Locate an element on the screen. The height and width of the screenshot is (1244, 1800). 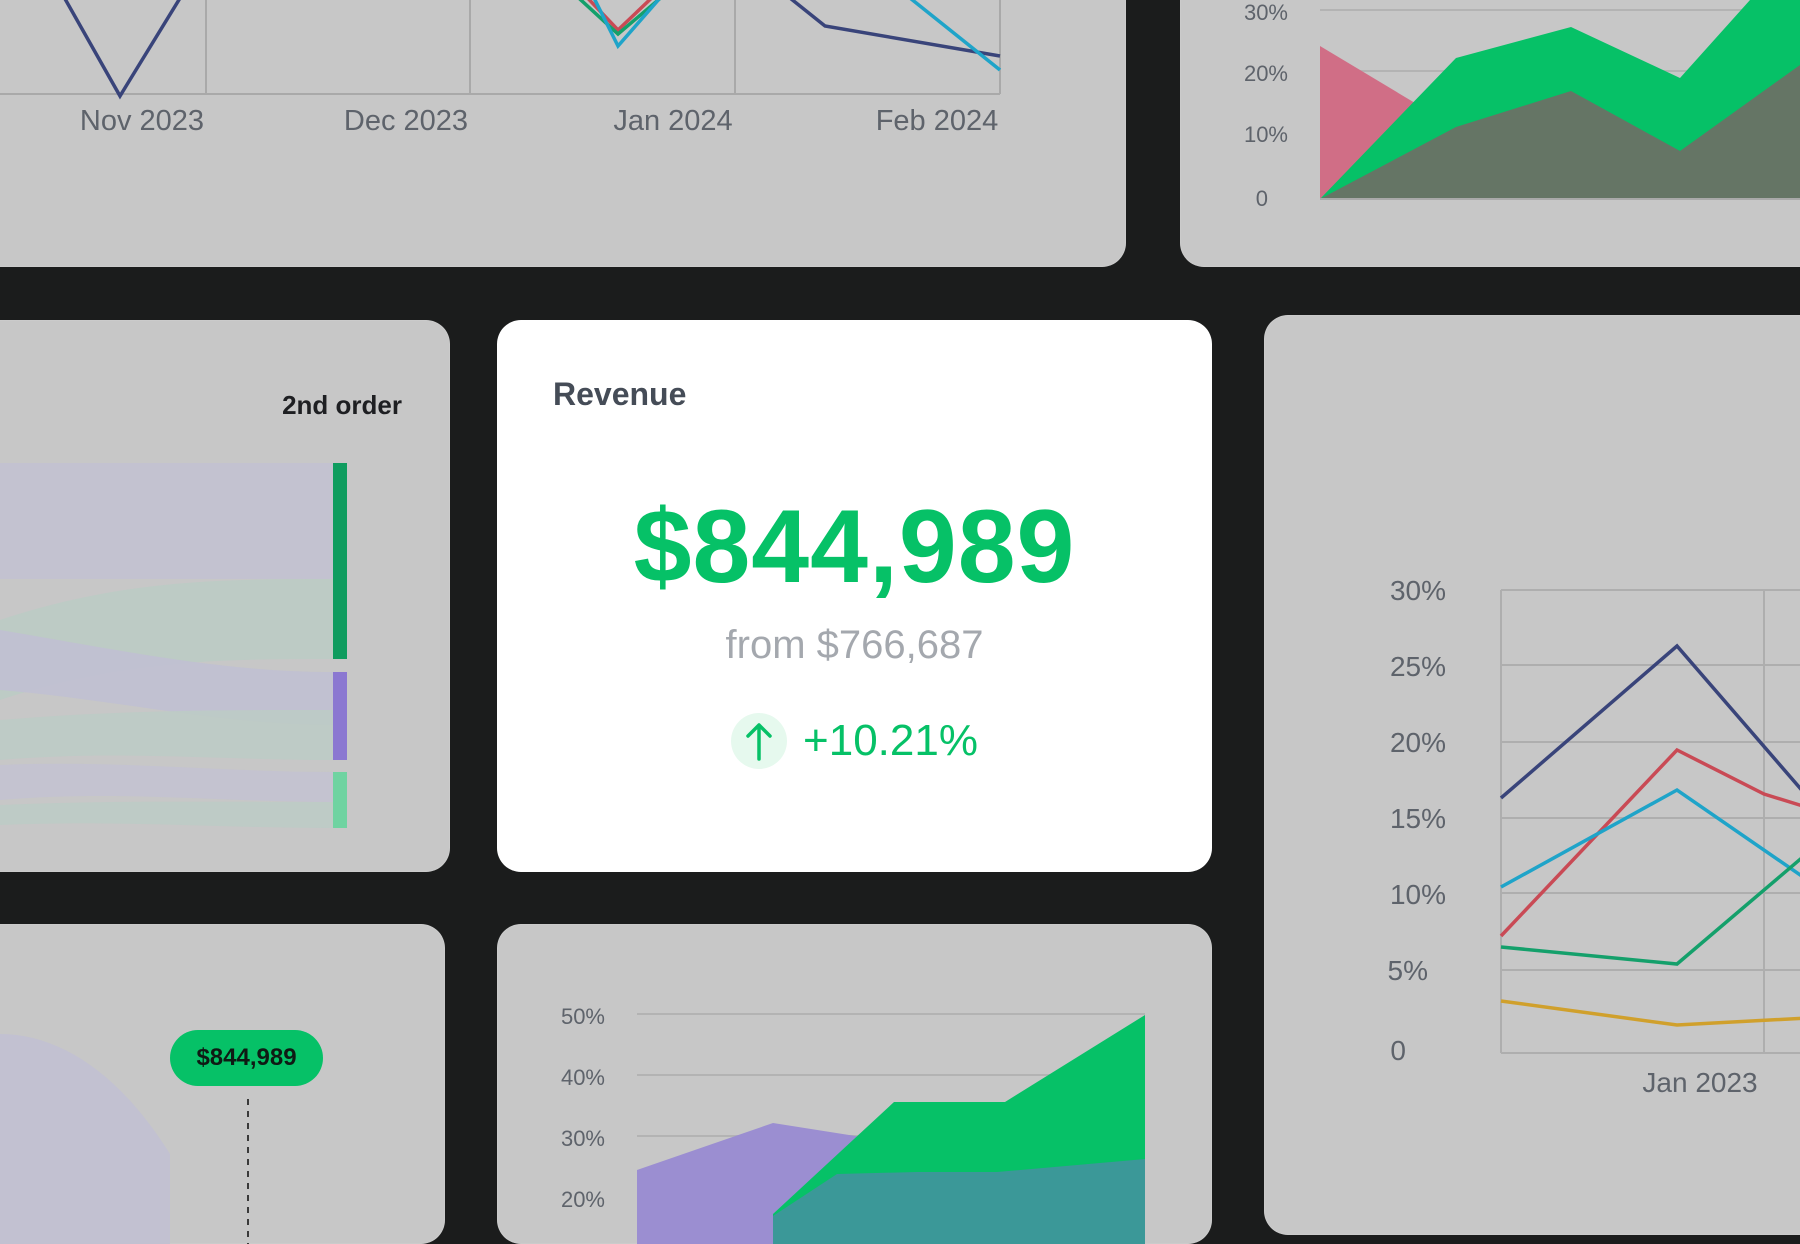
sankey-card is located at coordinates (225, 596).